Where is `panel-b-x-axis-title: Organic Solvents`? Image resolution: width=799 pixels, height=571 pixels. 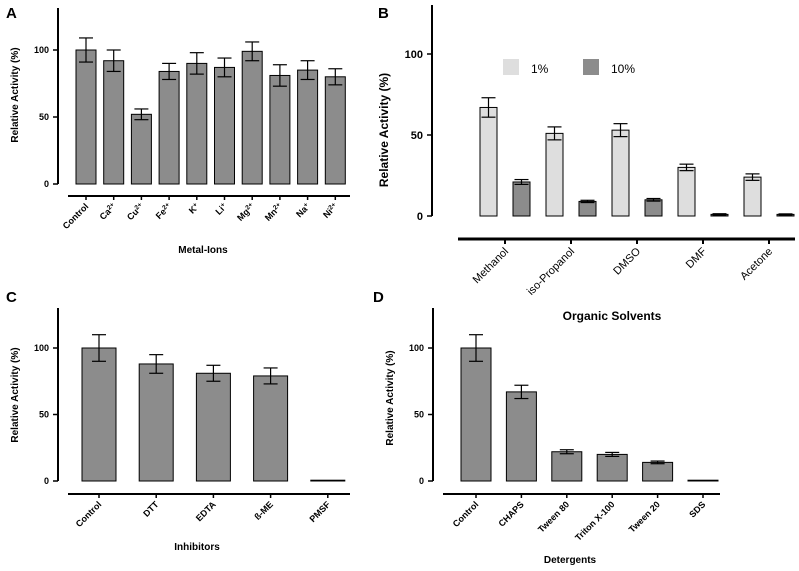 panel-b-x-axis-title: Organic Solvents is located at coordinates (612, 316).